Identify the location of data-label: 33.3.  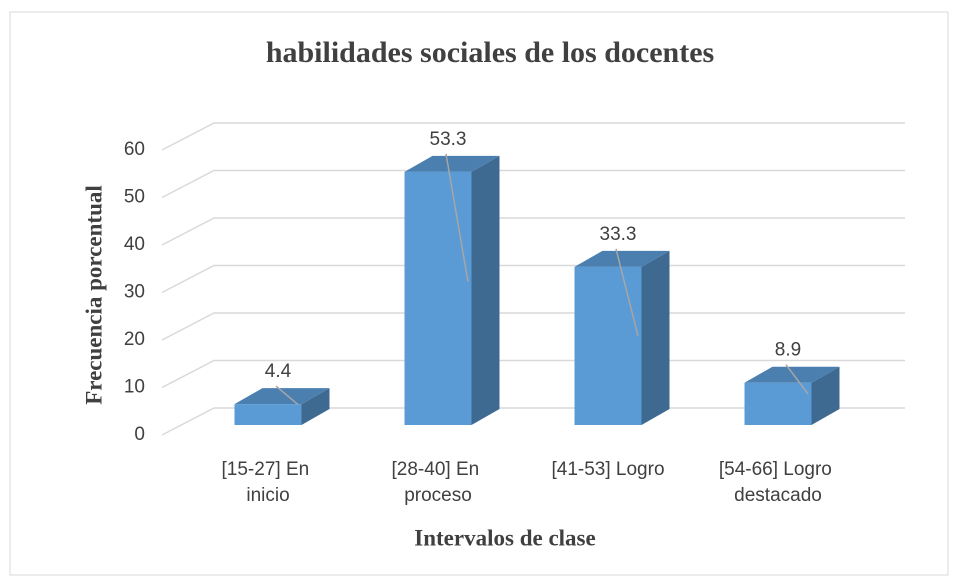
(618, 234).